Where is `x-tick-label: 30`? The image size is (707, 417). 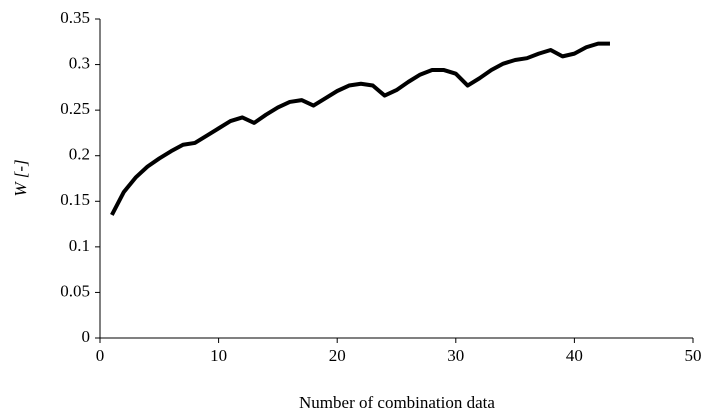
x-tick-label: 30 is located at coordinates (455, 355).